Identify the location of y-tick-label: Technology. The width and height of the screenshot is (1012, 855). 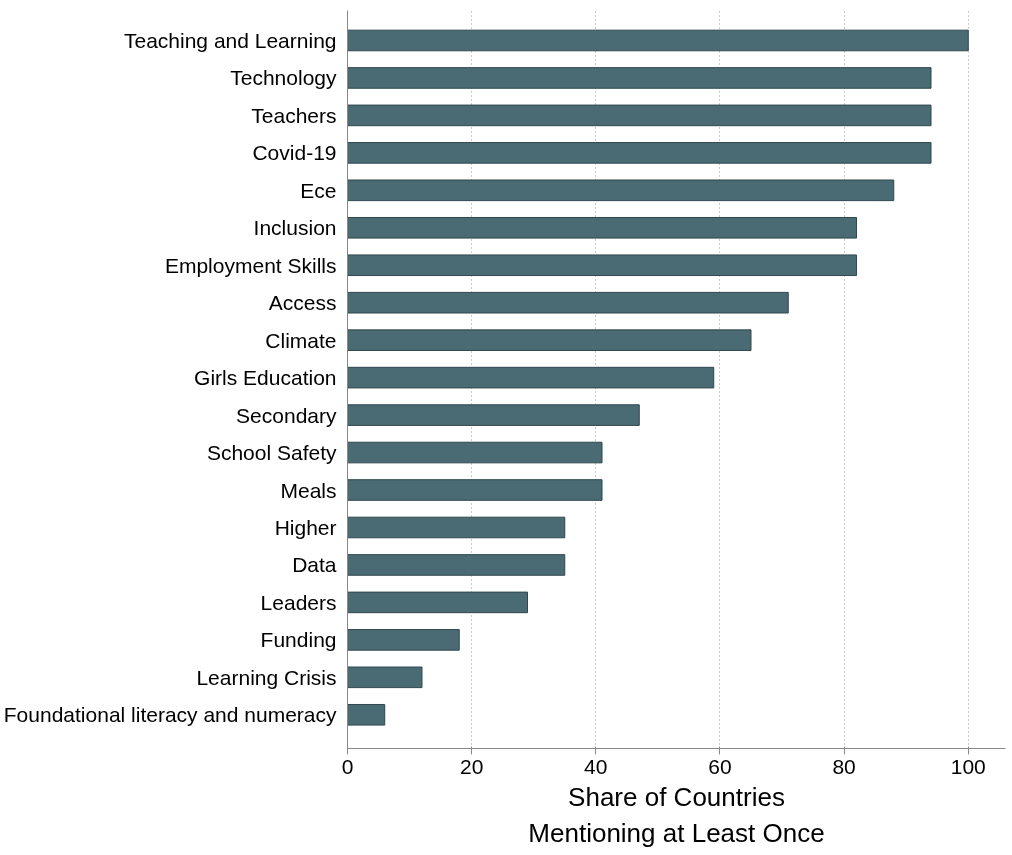
(283, 78).